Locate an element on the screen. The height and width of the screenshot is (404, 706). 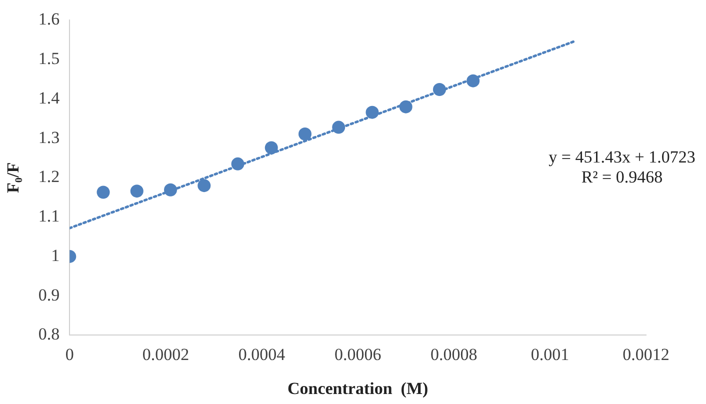
x-tick-label: 0.0012 is located at coordinates (646, 354).